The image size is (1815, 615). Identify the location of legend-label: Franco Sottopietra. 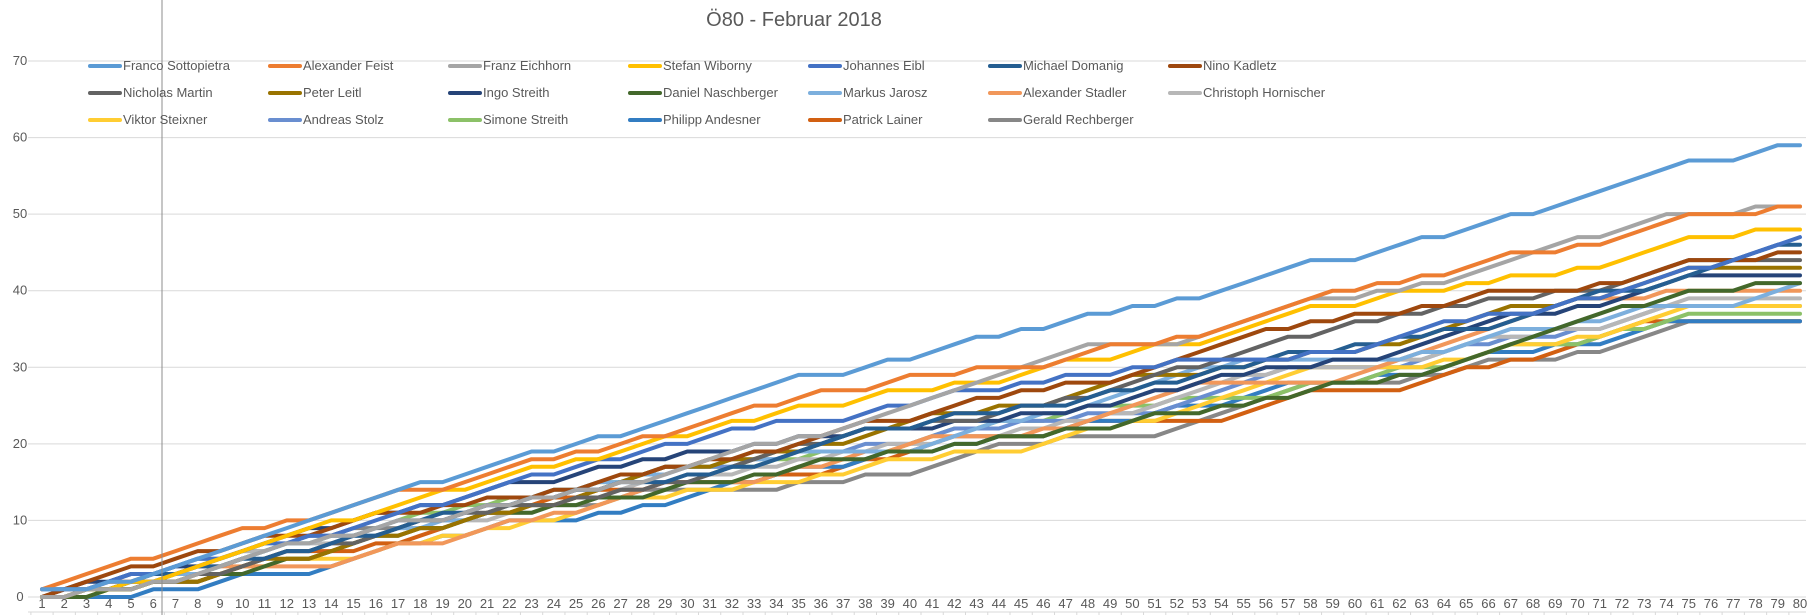
(177, 65).